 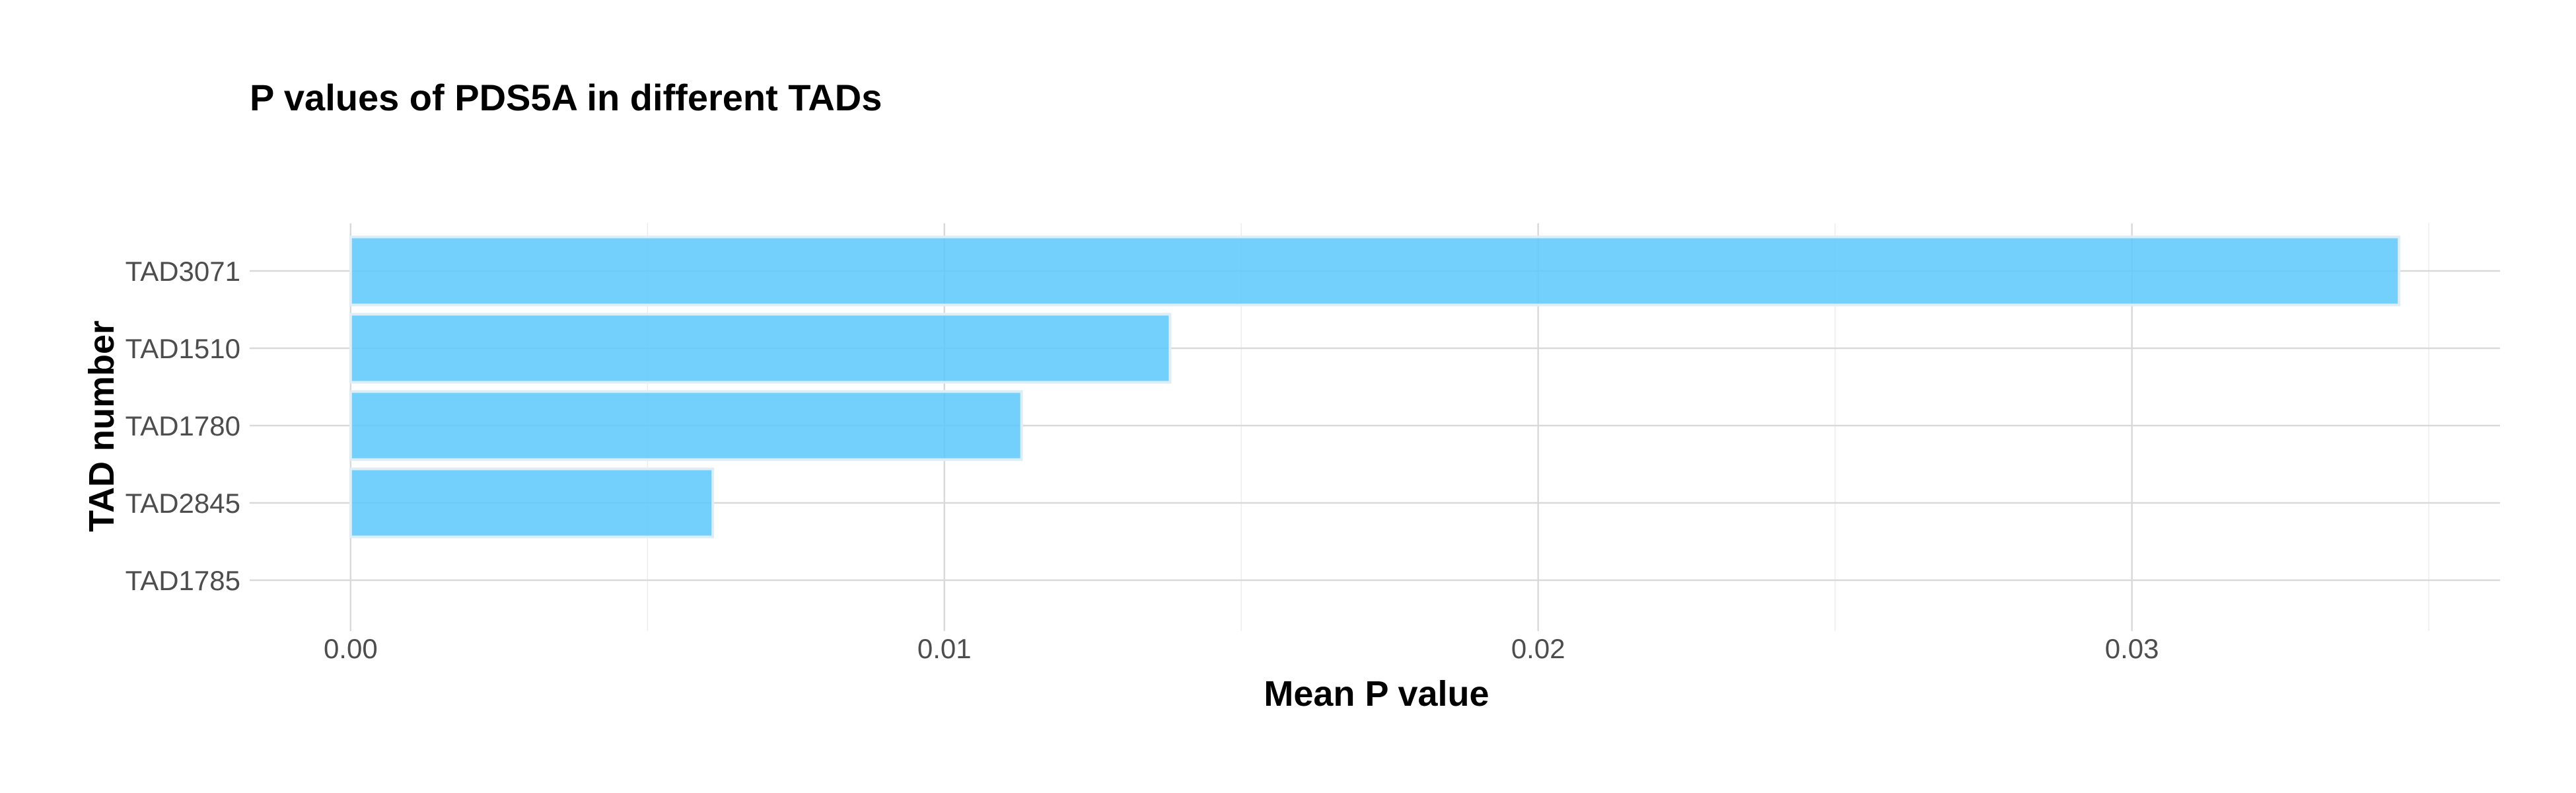 What do you see at coordinates (182, 504) in the screenshot?
I see `y-tick-label-TAD2845: TAD2845` at bounding box center [182, 504].